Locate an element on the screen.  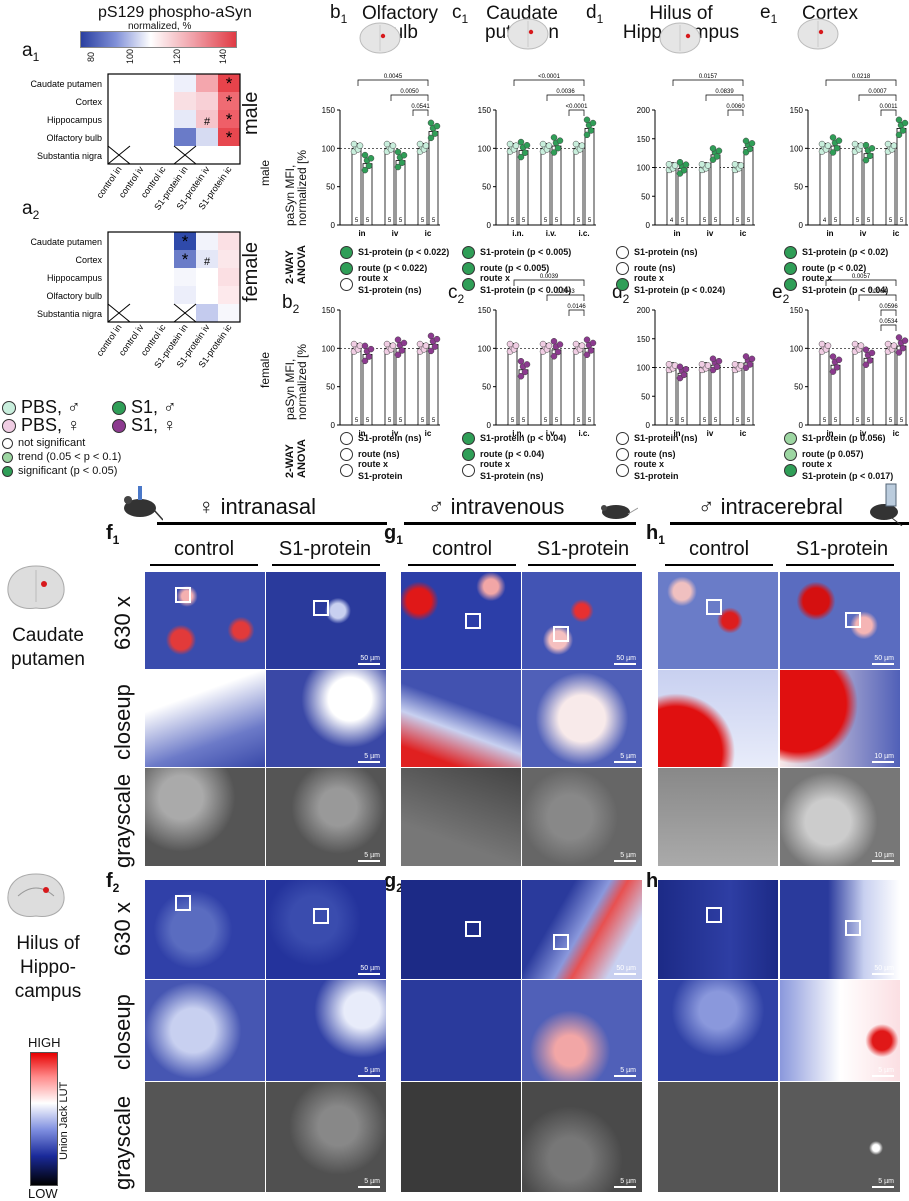
anova-term: S1-protein (p < 0.04) is located at coordinates (523, 438).